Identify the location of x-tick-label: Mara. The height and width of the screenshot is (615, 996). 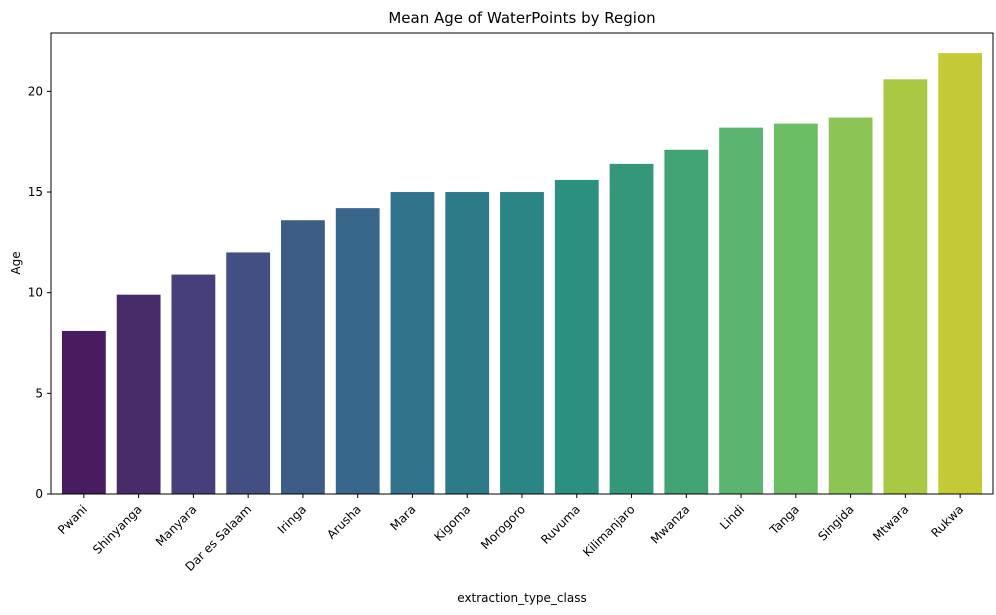
(402, 517).